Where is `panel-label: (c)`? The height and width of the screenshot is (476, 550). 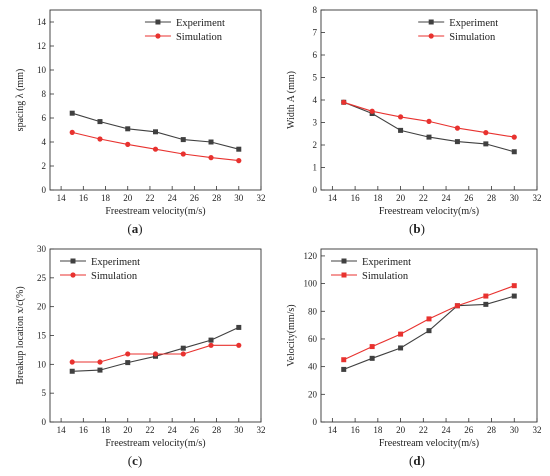
panel-label: (c) is located at coordinates (135, 460).